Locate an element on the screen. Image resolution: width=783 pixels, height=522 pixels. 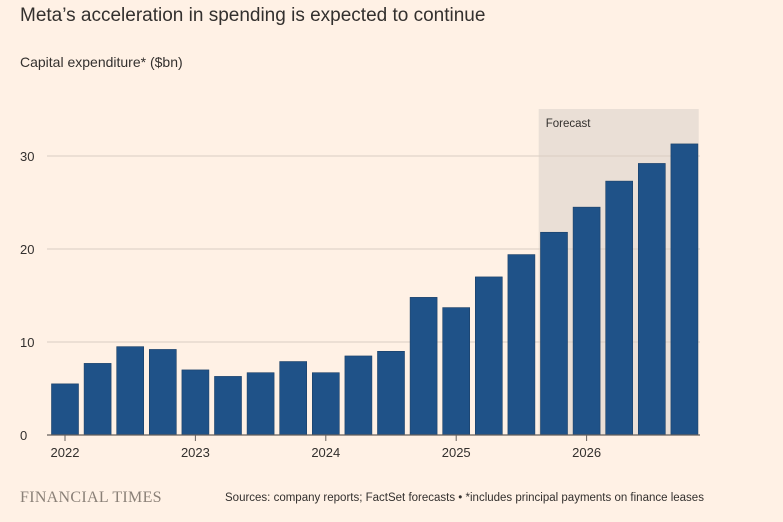
y-tick-label: 20 is located at coordinates (27, 249).